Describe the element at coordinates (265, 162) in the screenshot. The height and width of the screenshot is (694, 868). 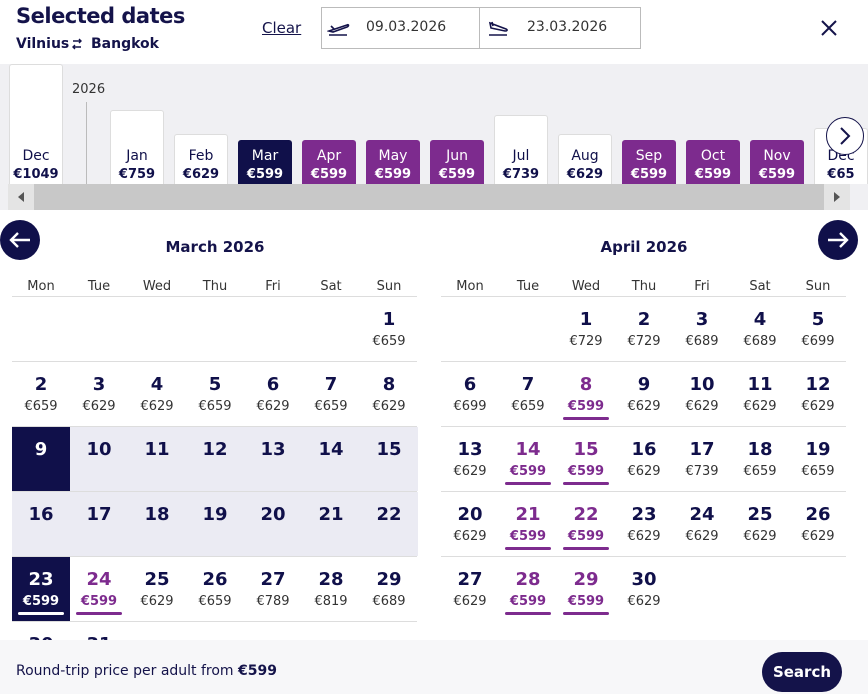
I see `month-bar: Mar €599` at that location.